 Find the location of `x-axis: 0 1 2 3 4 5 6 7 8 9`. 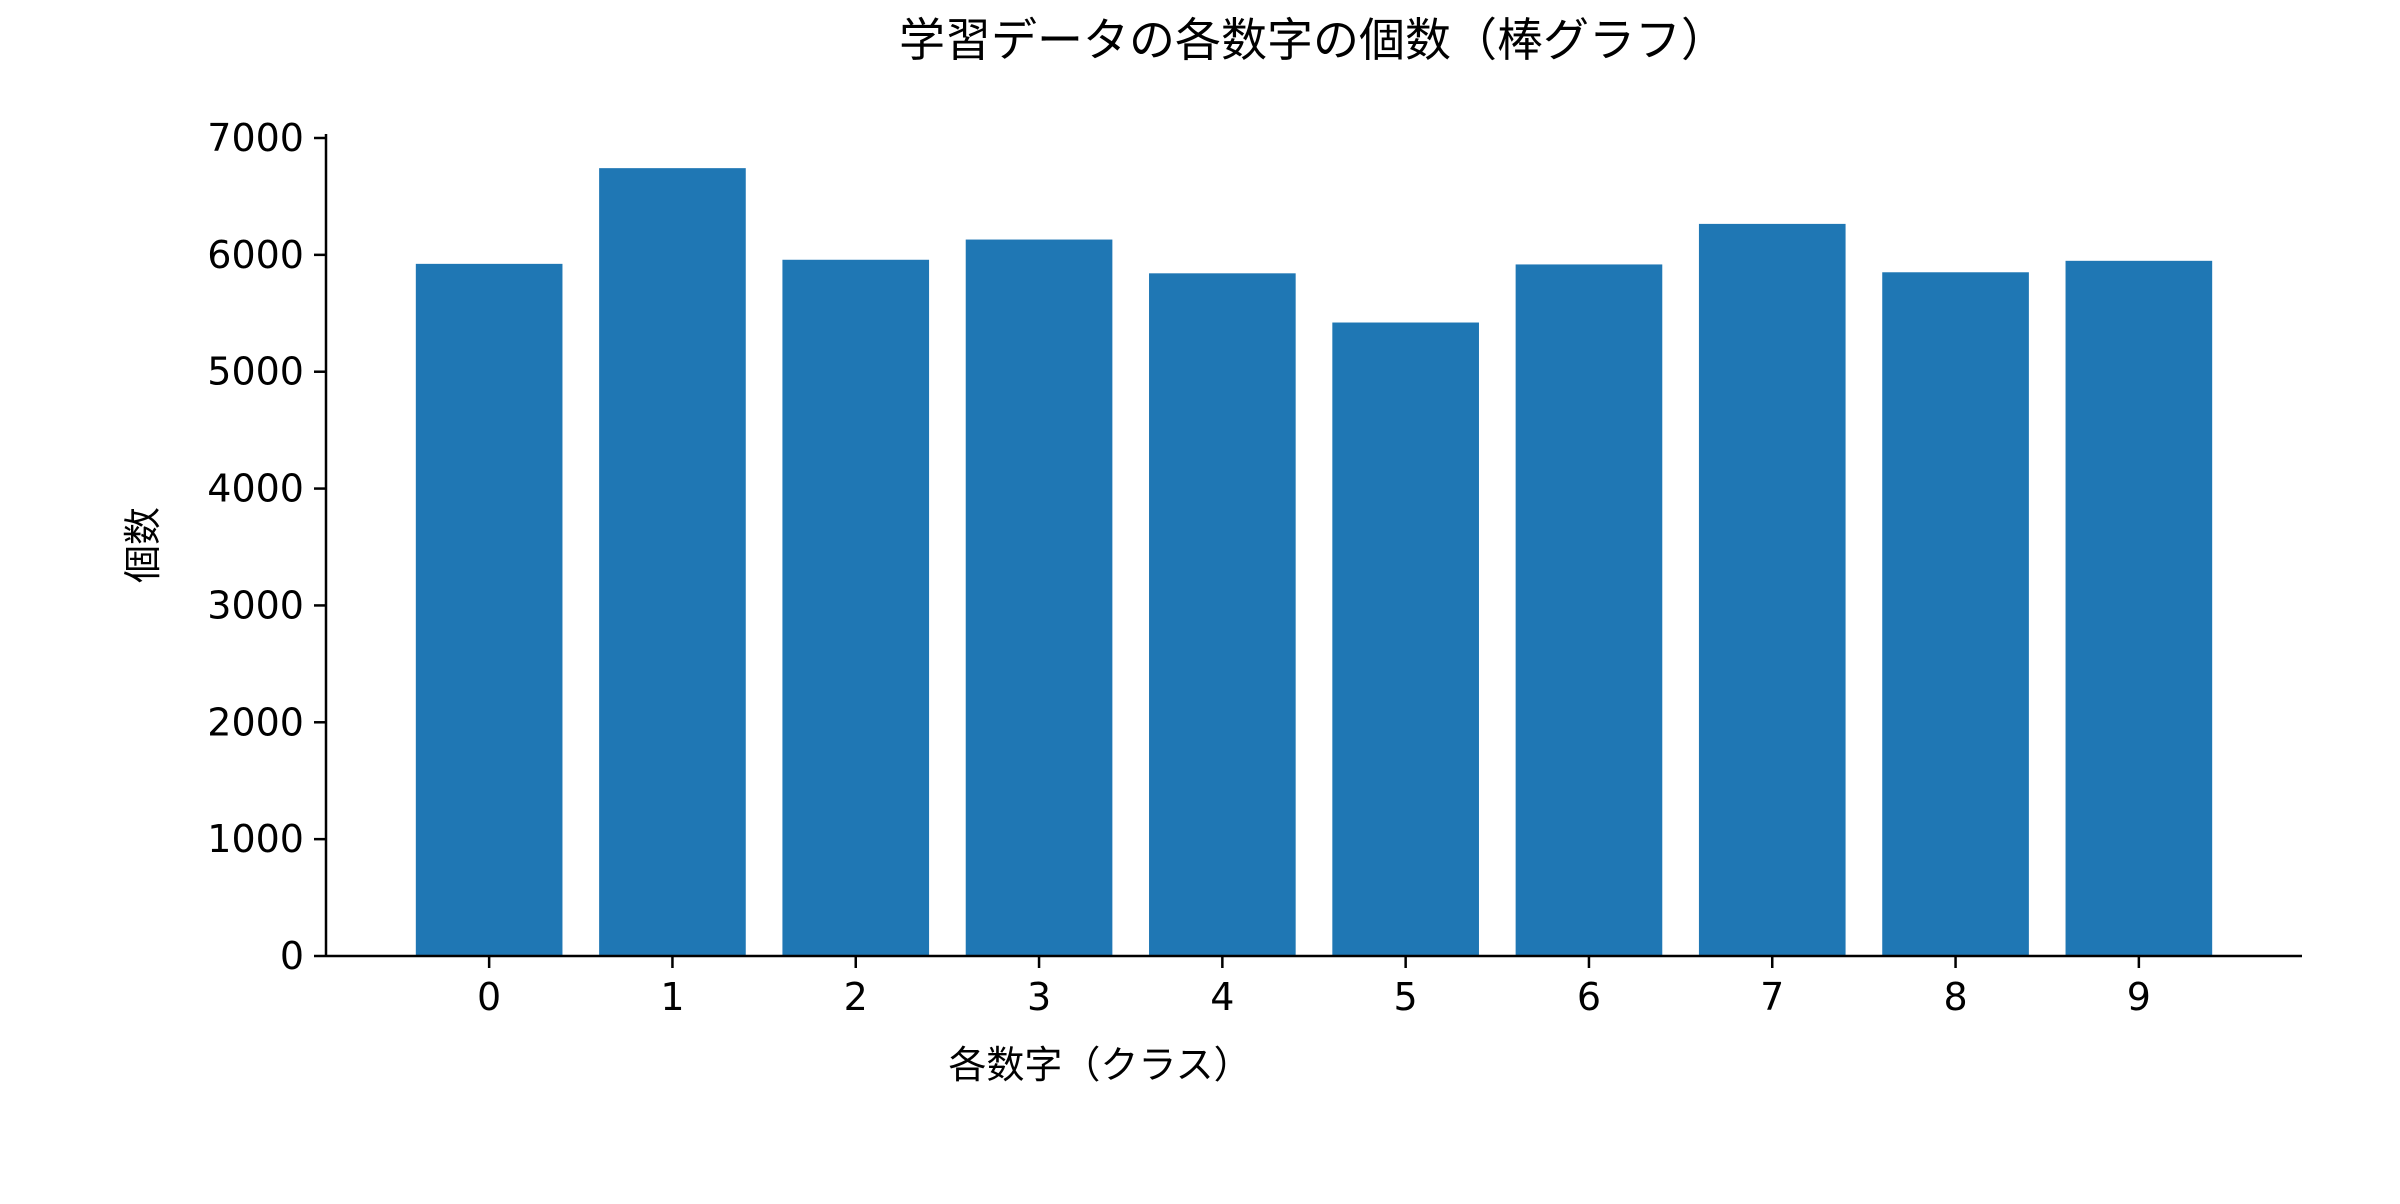

x-axis: 0 1 2 3 4 5 6 7 8 9 is located at coordinates (1314, 986).